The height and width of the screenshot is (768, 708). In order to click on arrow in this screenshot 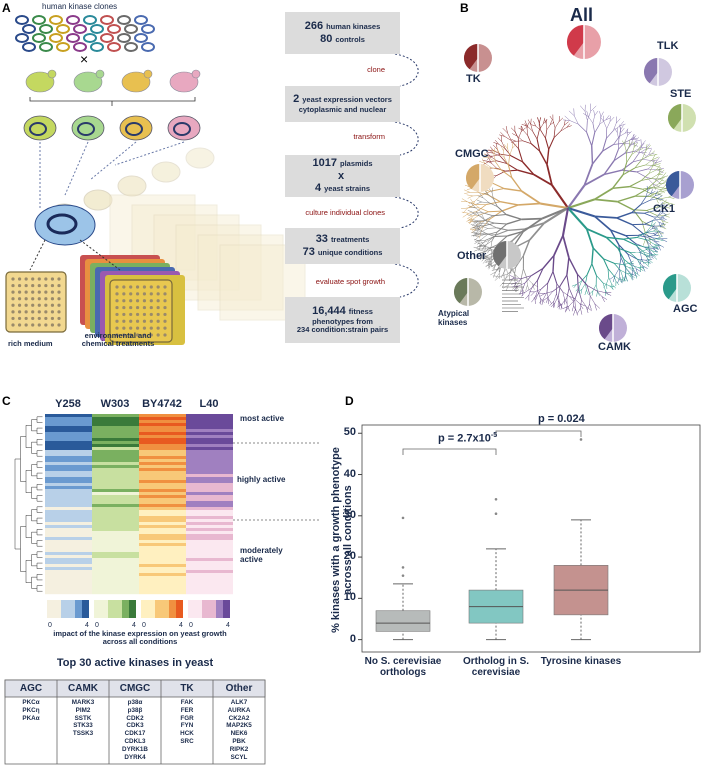, I will do `click(37, 255)`.